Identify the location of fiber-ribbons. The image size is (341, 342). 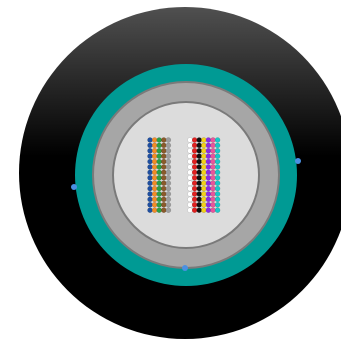
(184, 175).